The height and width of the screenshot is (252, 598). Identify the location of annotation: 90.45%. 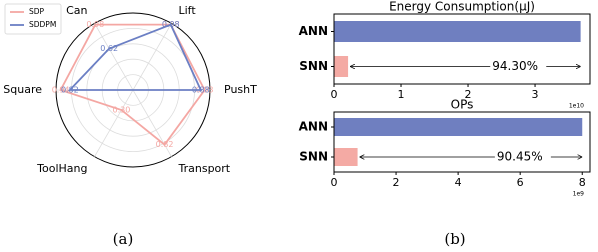
(520, 157).